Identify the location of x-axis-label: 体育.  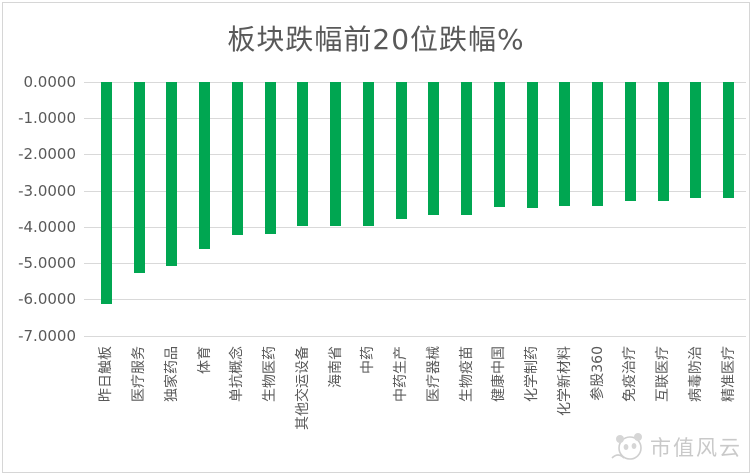
(204, 360).